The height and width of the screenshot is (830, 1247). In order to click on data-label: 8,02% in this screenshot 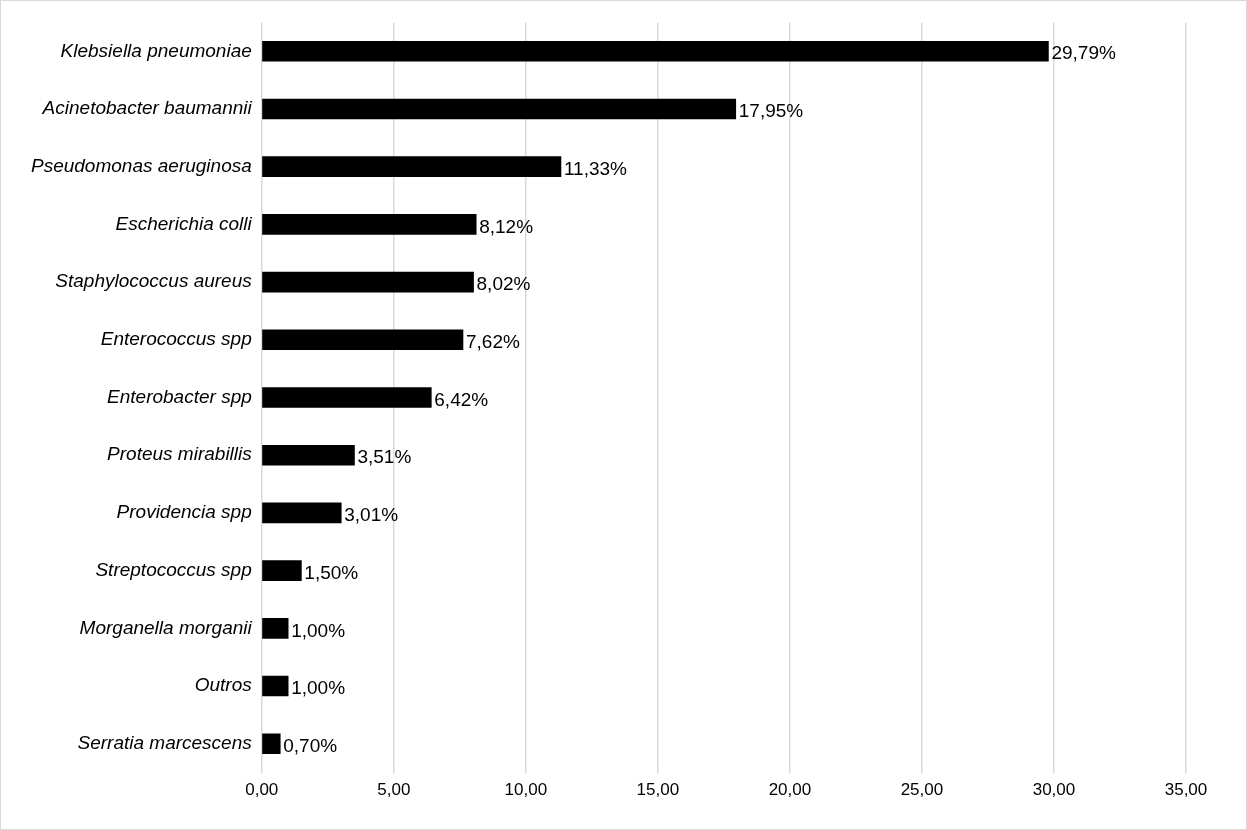, I will do `click(503, 284)`.